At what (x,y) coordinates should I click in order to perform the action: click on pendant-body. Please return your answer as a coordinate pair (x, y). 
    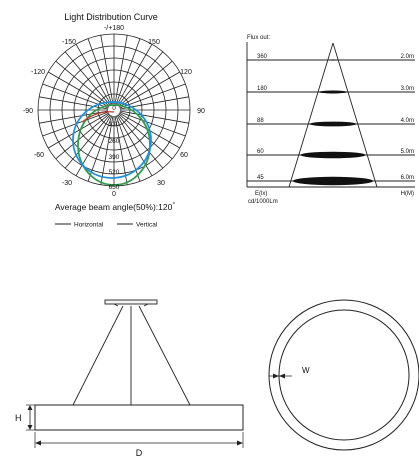
    Looking at the image, I should click on (139, 417).